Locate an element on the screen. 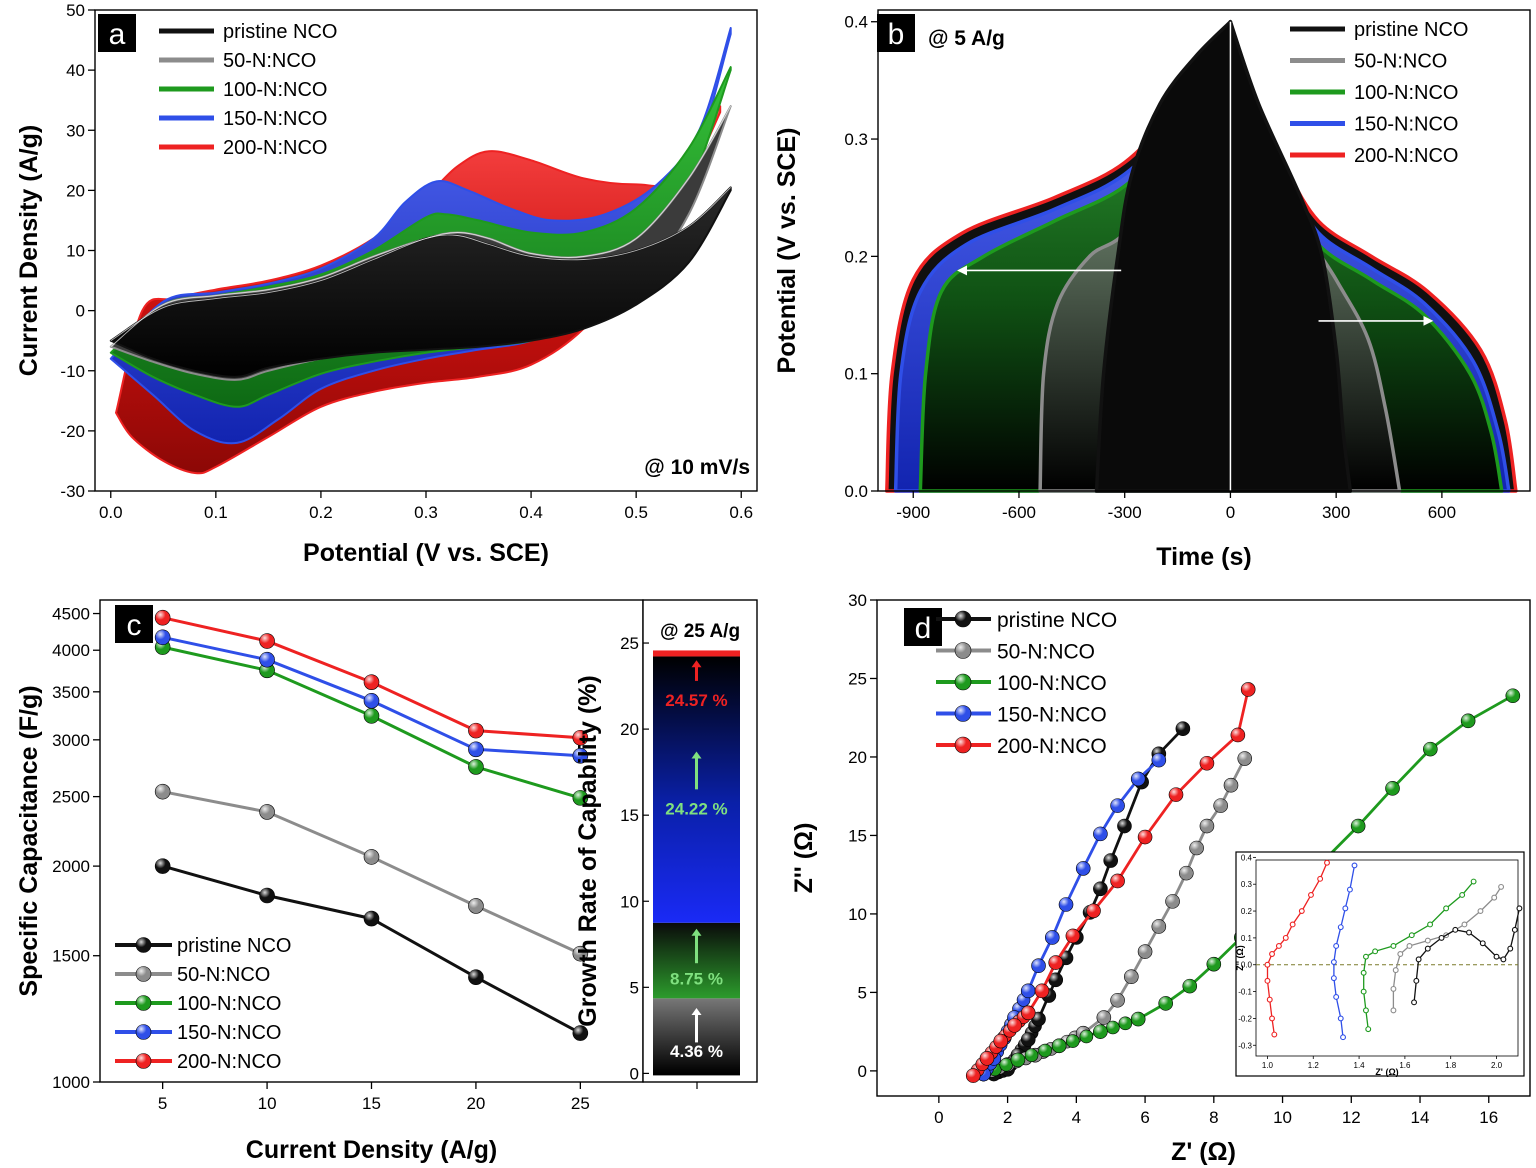 The height and width of the screenshot is (1168, 1536). y-tick-label: 4500 is located at coordinates (71, 614).